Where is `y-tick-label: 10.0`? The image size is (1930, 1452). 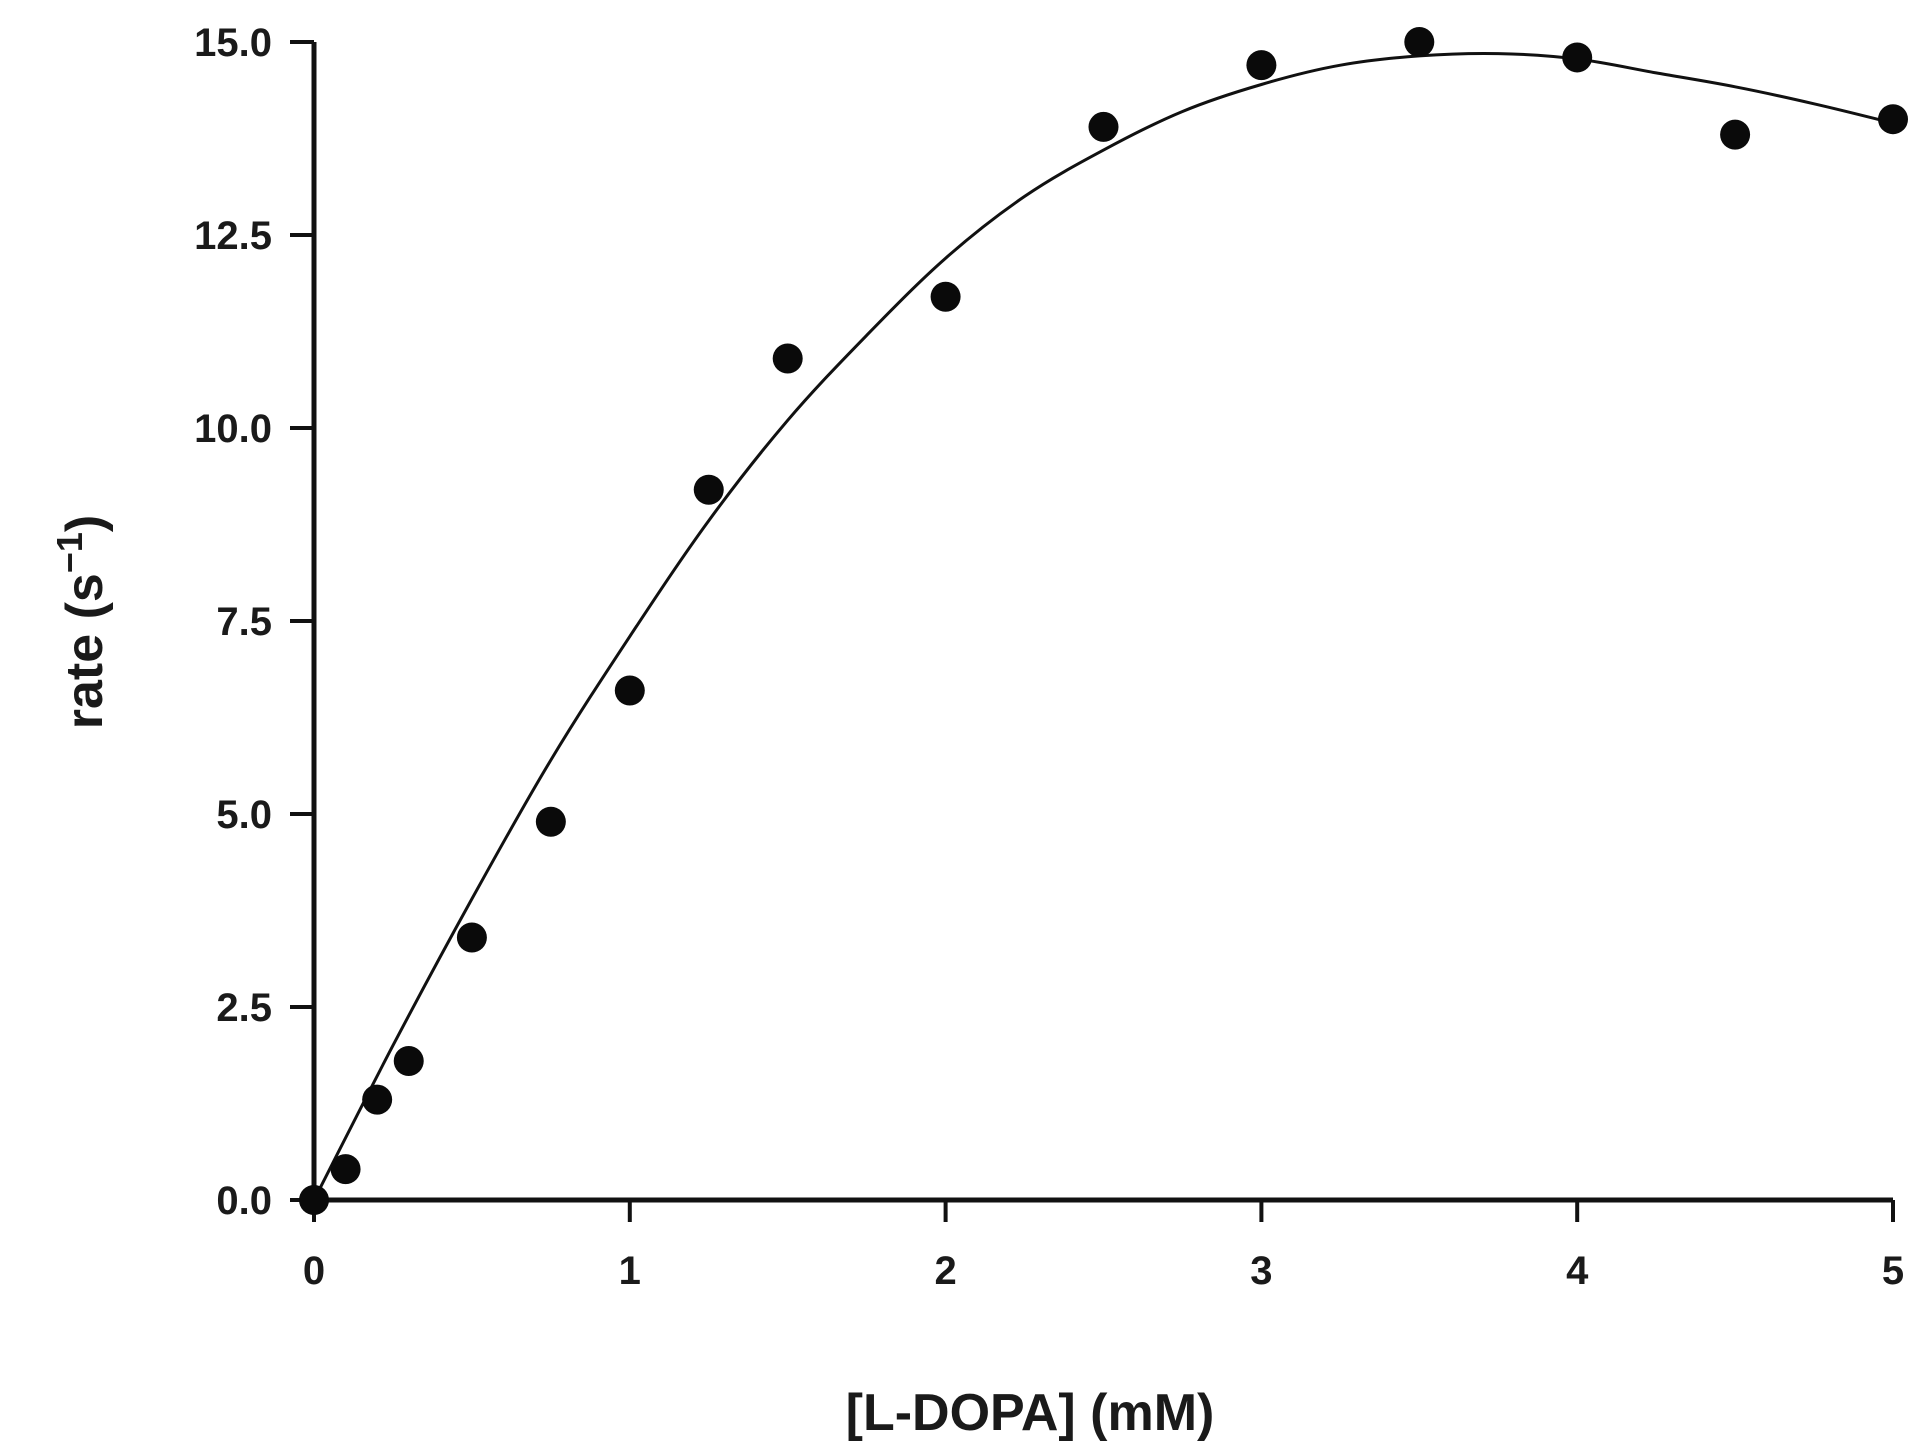 y-tick-label: 10.0 is located at coordinates (233, 429).